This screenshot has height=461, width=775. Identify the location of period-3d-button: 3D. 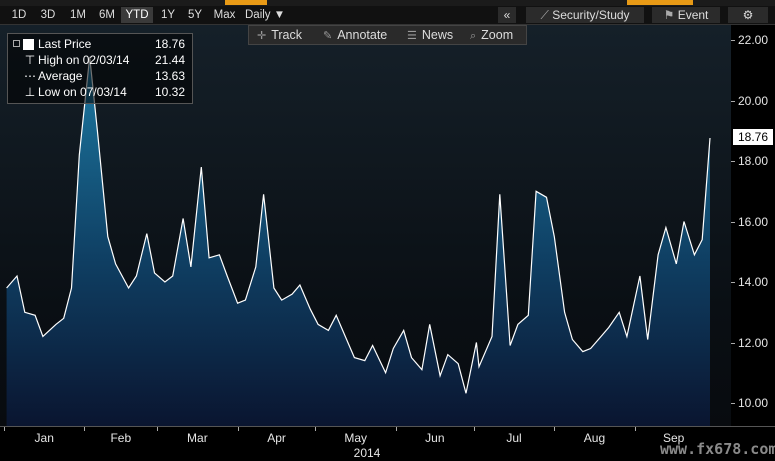
(48, 15).